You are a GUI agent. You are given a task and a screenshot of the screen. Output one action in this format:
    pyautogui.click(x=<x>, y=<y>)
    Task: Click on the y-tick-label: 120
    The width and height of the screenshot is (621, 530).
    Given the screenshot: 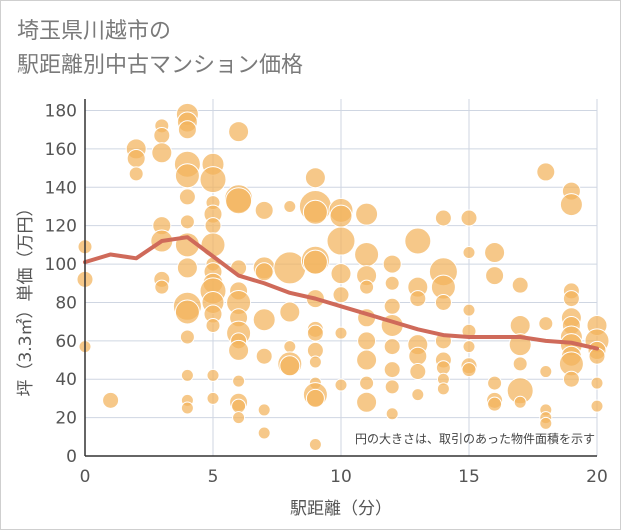 What is the action you would take?
    pyautogui.click(x=61, y=227)
    